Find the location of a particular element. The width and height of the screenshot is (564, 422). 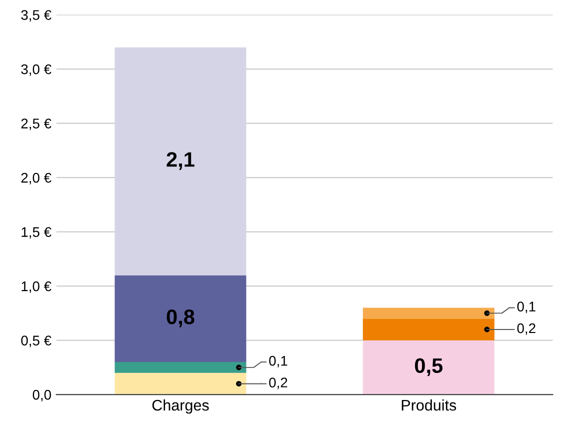

data-label: 2,1 is located at coordinates (180, 161).